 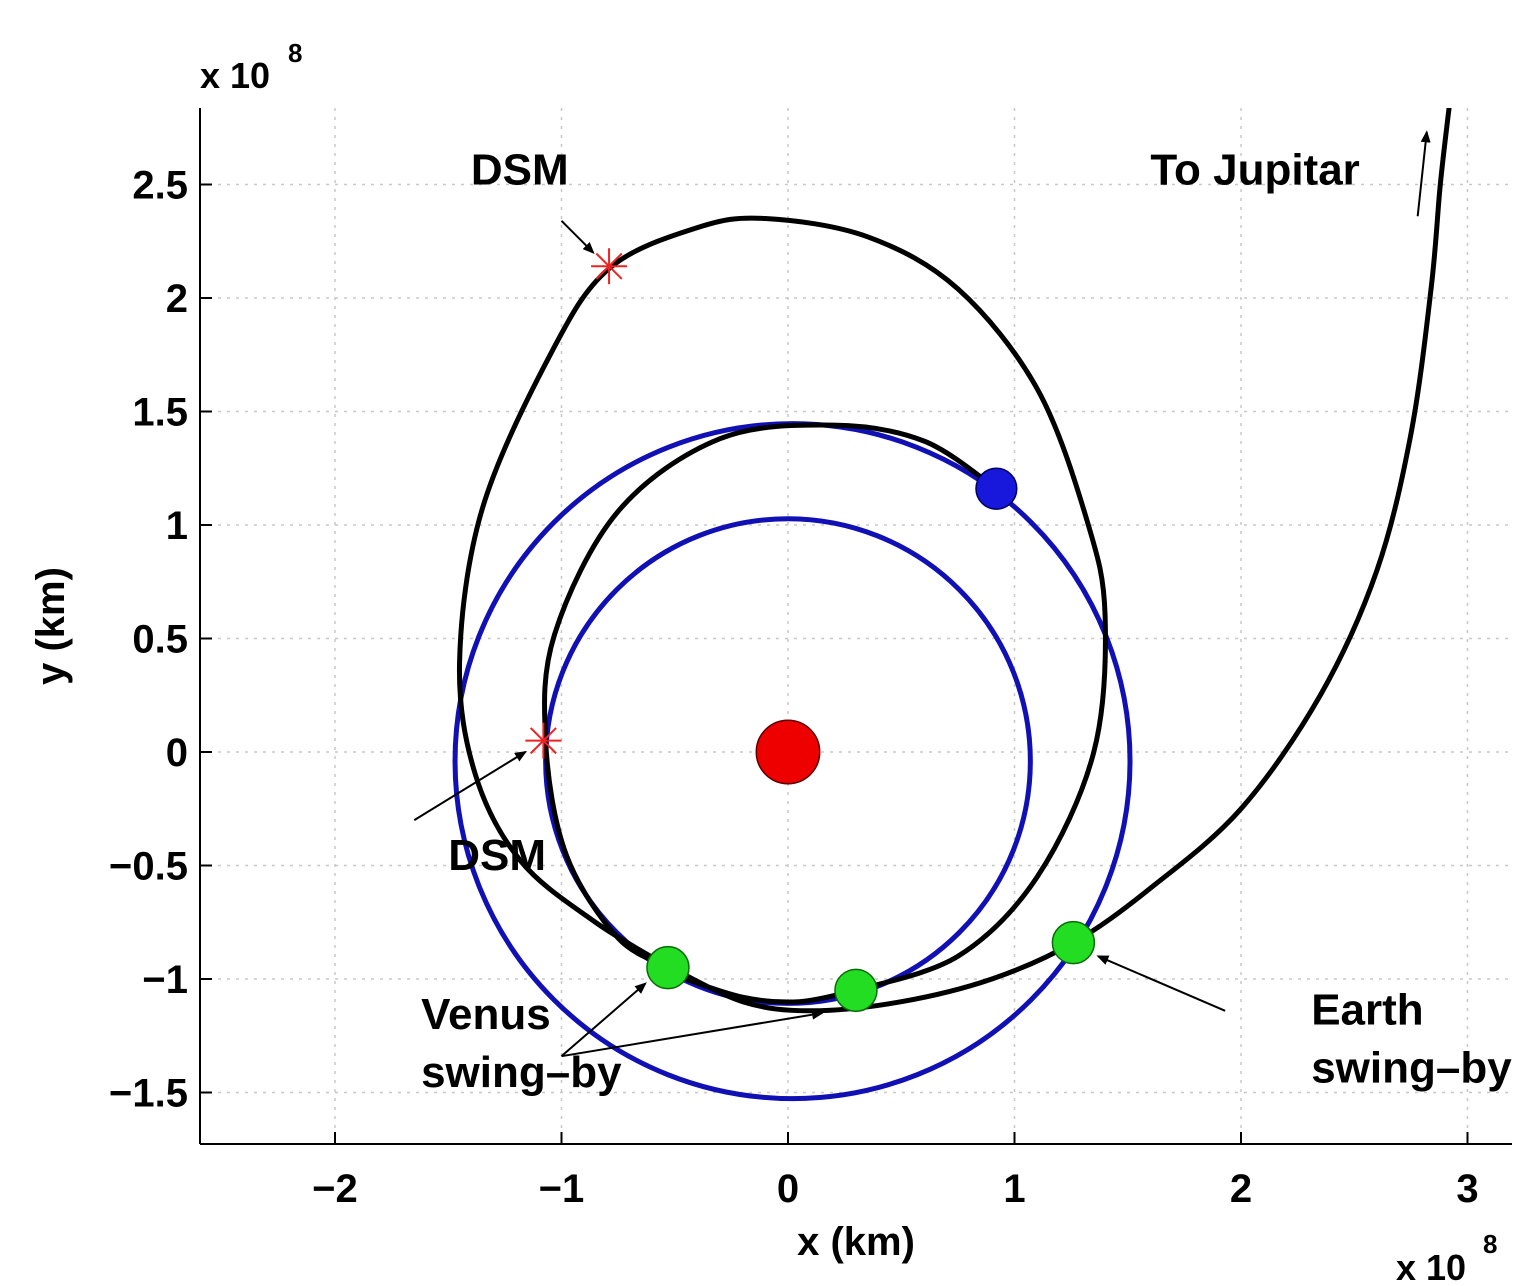 What do you see at coordinates (177, 526) in the screenshot?
I see `y-tick-label-5: 1` at bounding box center [177, 526].